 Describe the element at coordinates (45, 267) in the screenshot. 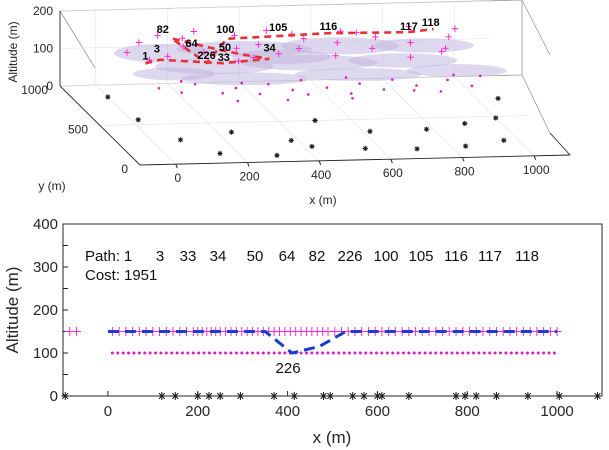

I see `y-tick-2d-300: 300` at that location.